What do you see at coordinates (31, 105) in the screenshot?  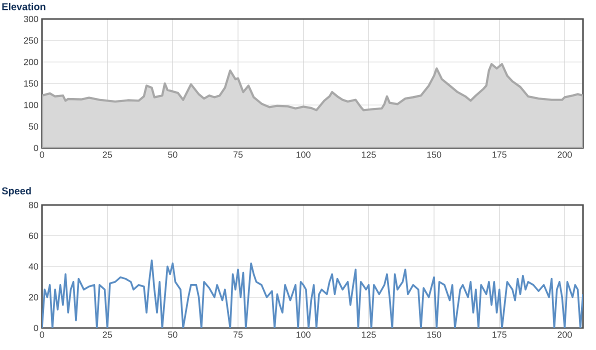 I see `y-tick-label: 100` at bounding box center [31, 105].